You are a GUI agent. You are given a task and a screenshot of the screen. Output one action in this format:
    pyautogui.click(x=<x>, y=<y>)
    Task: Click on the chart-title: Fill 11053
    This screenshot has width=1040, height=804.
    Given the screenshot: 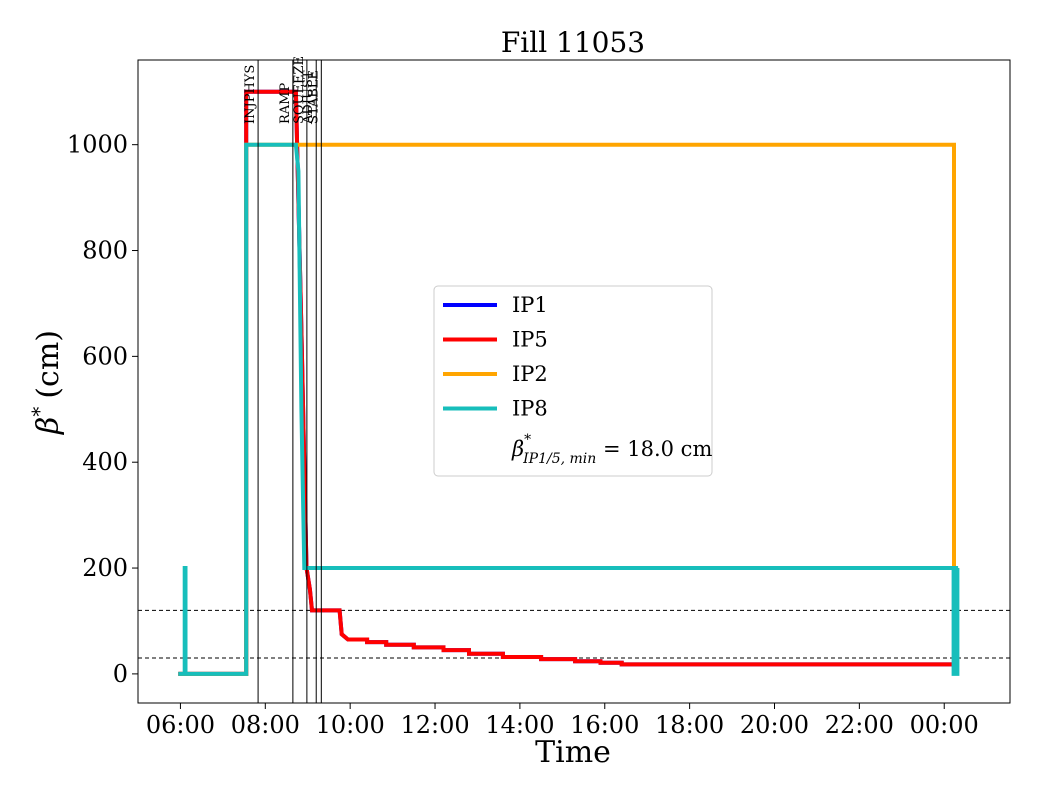 What is the action you would take?
    pyautogui.click(x=573, y=42)
    